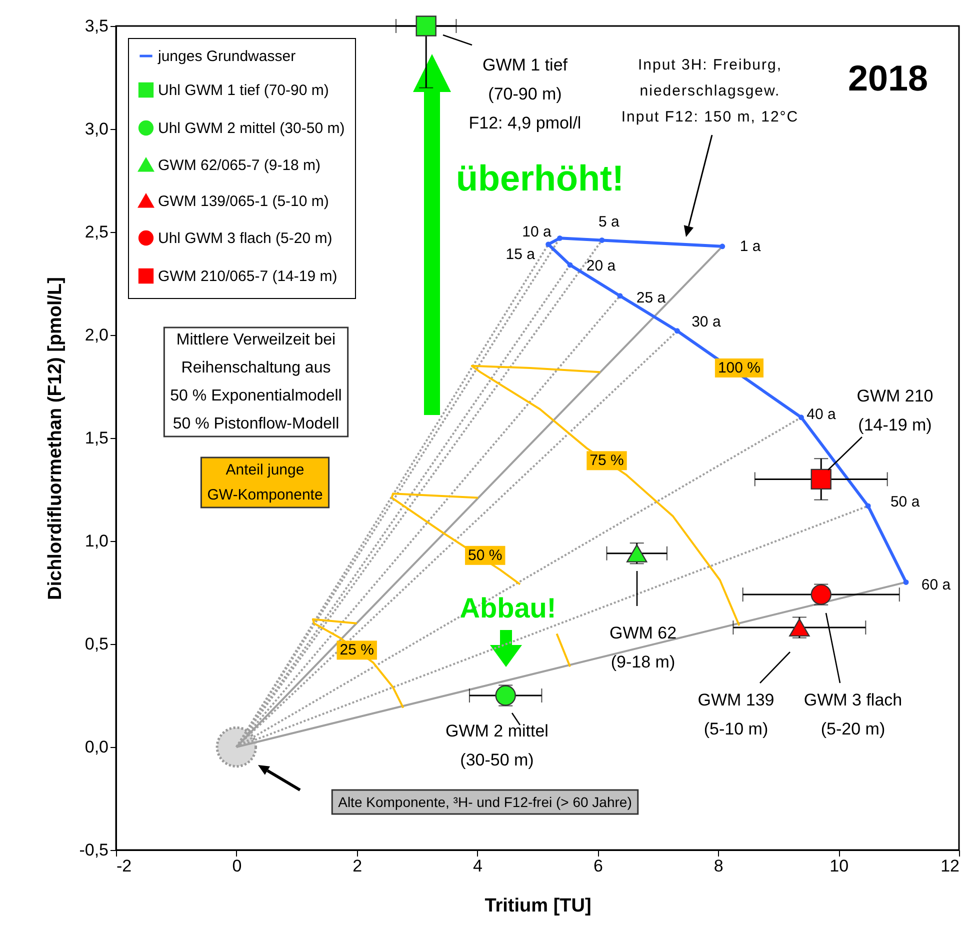 This screenshot has width=969, height=950. Describe the element at coordinates (96, 438) in the screenshot. I see `y-tick-label: 1,5` at that location.